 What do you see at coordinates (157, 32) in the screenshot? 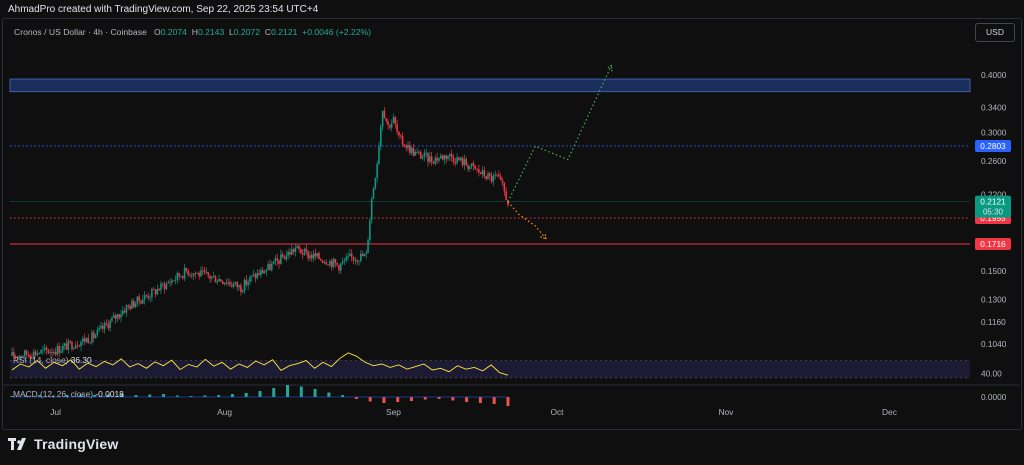
I see `open-label: O` at bounding box center [157, 32].